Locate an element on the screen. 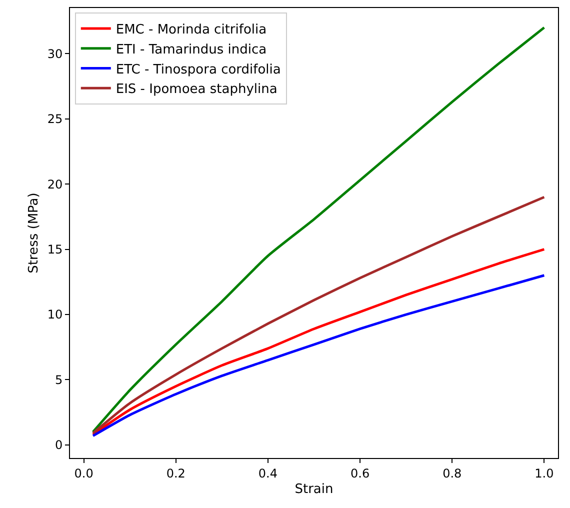 The height and width of the screenshot is (508, 570). legend-label: EMC - Morinda citrifolia is located at coordinates (191, 30).